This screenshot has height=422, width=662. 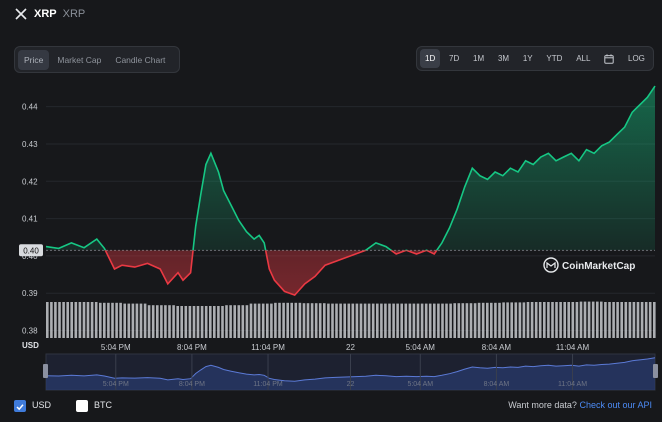 I want to click on tab-market-cap: Market Cap, so click(x=79, y=59).